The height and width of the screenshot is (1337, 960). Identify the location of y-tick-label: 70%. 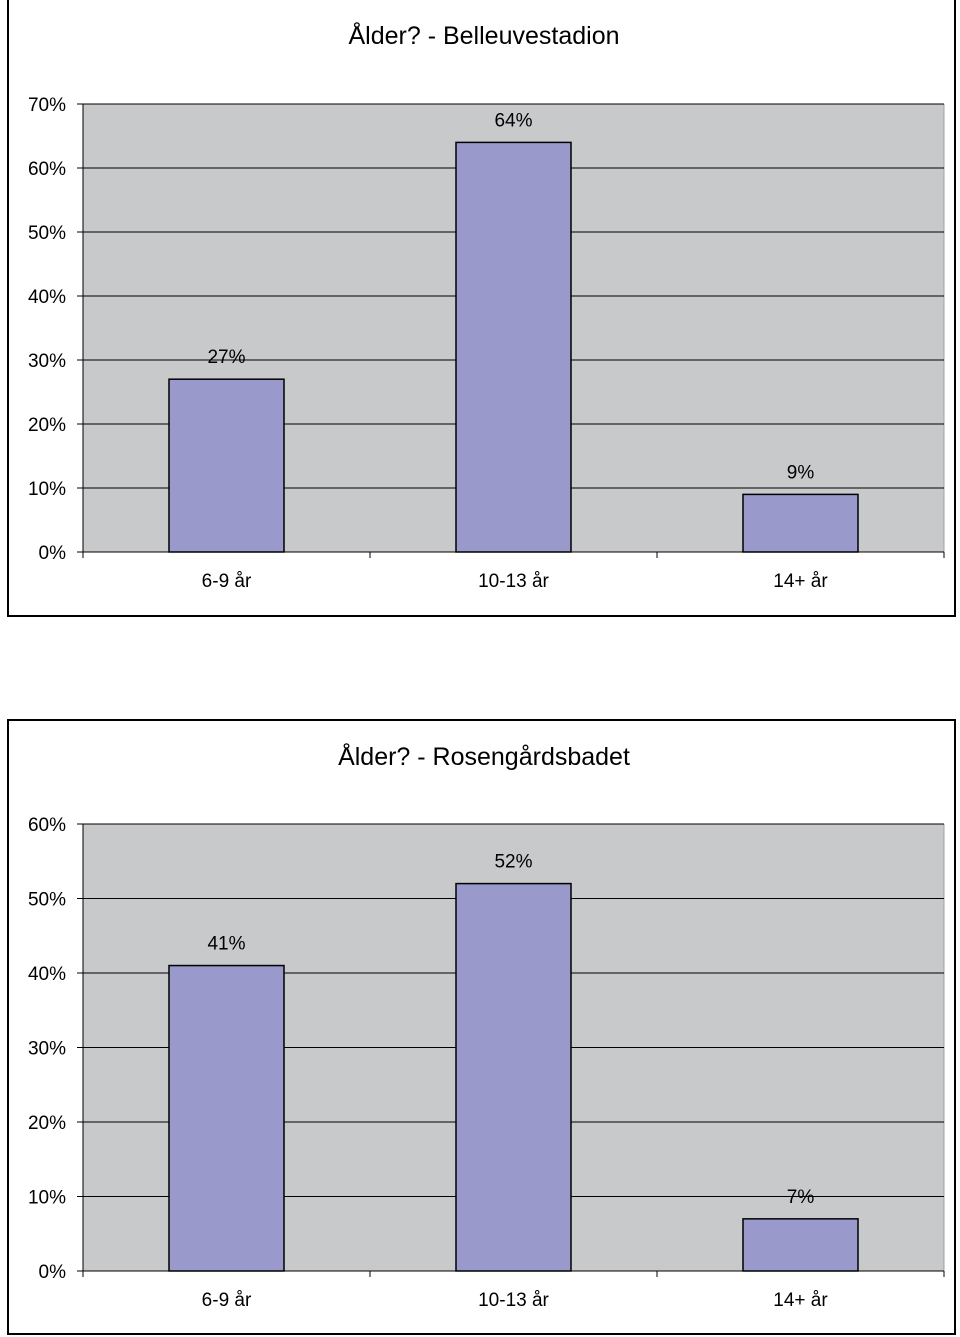
(47, 105).